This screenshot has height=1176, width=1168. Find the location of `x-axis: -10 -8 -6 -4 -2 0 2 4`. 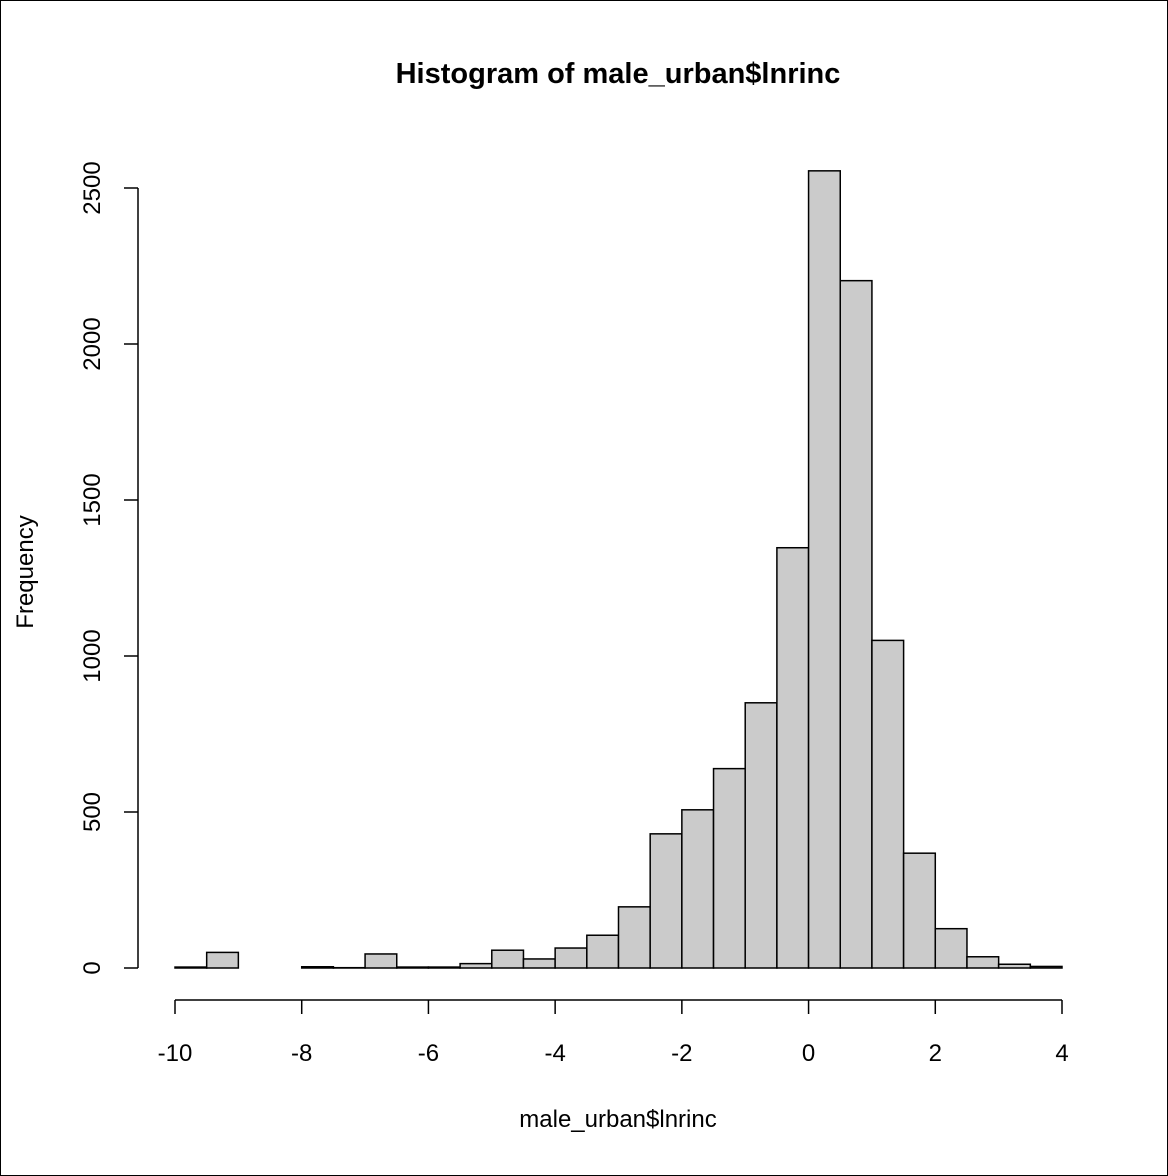

x-axis: -10 -8 -6 -4 -2 0 2 4 is located at coordinates (613, 1033).